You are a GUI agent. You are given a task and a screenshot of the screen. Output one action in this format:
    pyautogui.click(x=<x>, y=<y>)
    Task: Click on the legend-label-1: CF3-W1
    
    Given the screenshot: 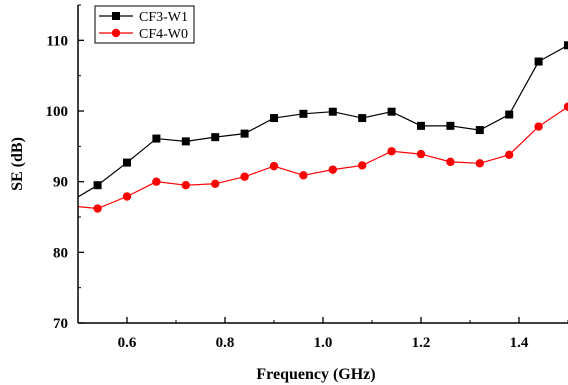 What is the action you would take?
    pyautogui.click(x=163, y=17)
    